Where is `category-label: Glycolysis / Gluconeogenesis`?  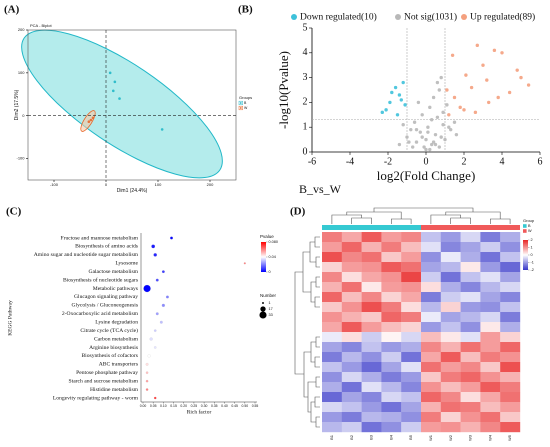
category-label: Glycolysis / Gluconeogenesis is located at coordinates (105, 306).